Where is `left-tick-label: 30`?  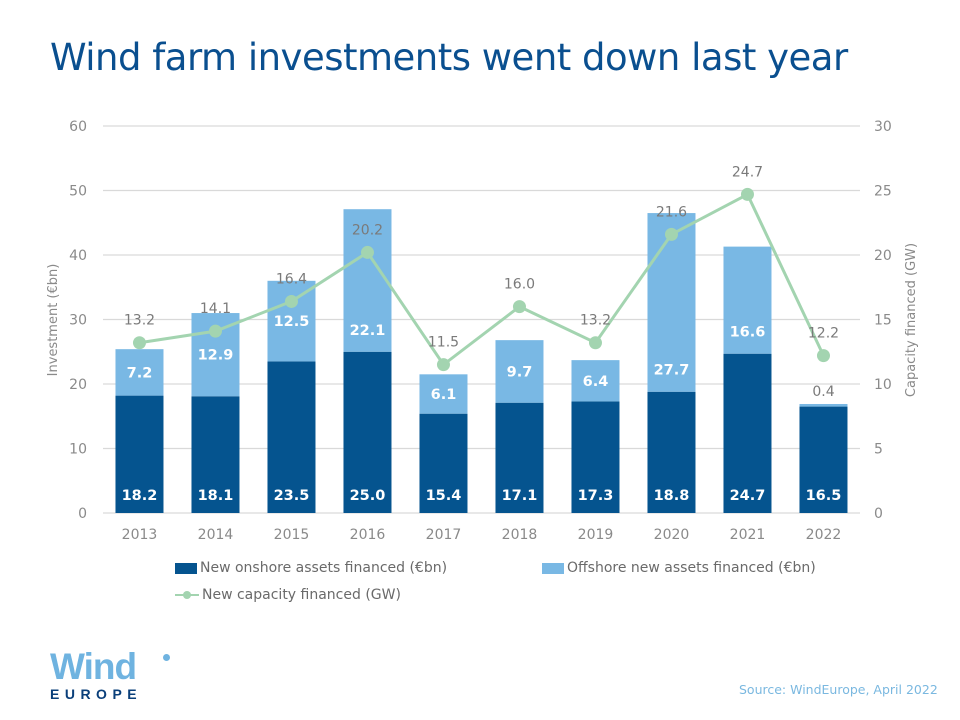
left-tick-label: 30 is located at coordinates (78, 321).